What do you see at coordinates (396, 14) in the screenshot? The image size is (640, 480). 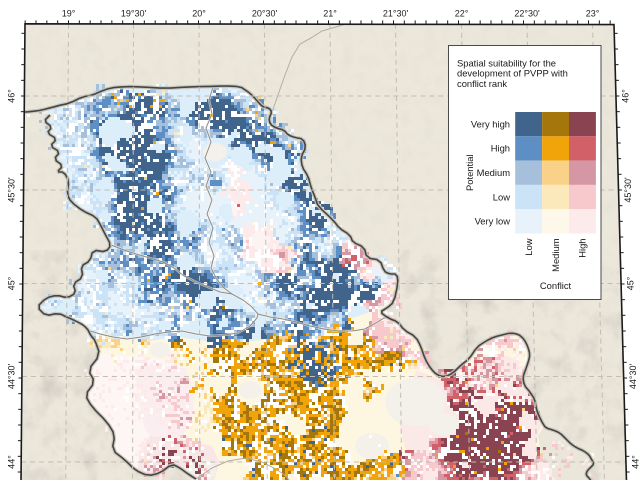 I see `svg-text: 21°30'` at bounding box center [396, 14].